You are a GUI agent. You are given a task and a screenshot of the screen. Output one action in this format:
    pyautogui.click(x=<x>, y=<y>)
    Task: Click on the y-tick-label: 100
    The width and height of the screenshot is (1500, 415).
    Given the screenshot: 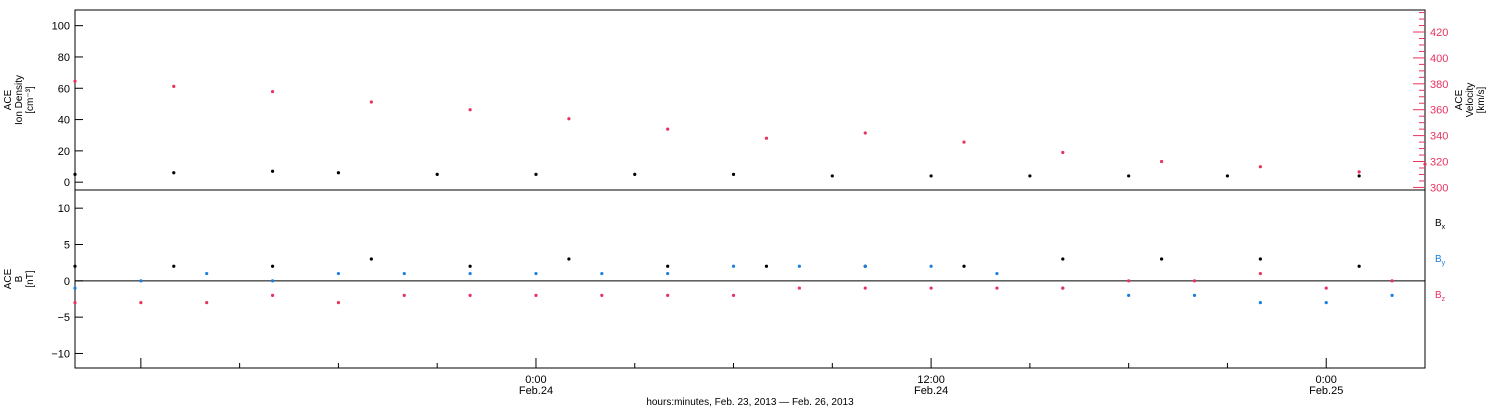 What is the action you would take?
    pyautogui.click(x=61, y=27)
    